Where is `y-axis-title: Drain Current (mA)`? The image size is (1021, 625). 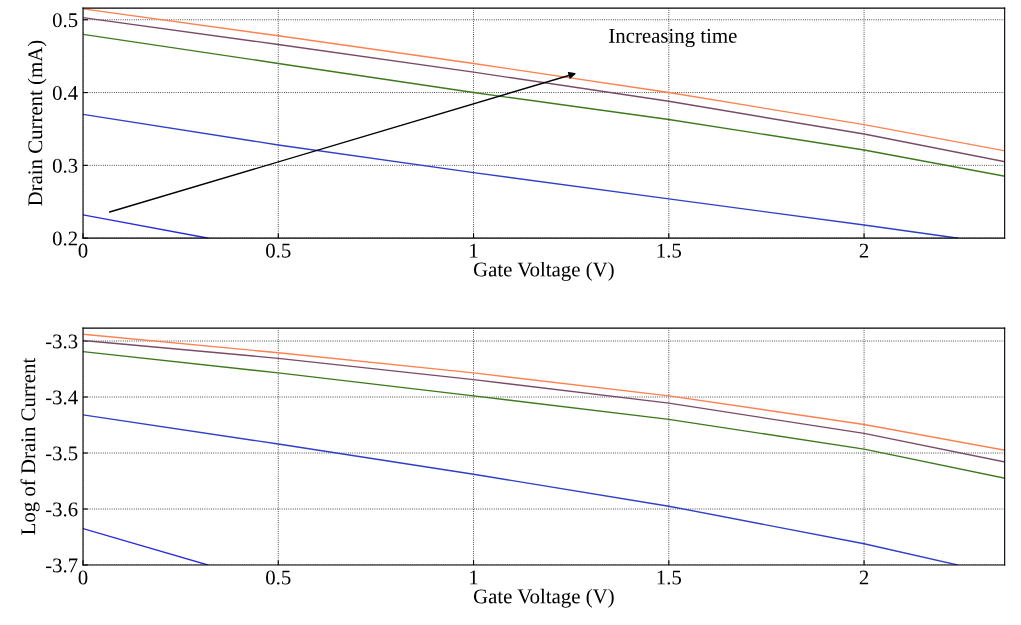 y-axis-title: Drain Current (mA) is located at coordinates (37, 123).